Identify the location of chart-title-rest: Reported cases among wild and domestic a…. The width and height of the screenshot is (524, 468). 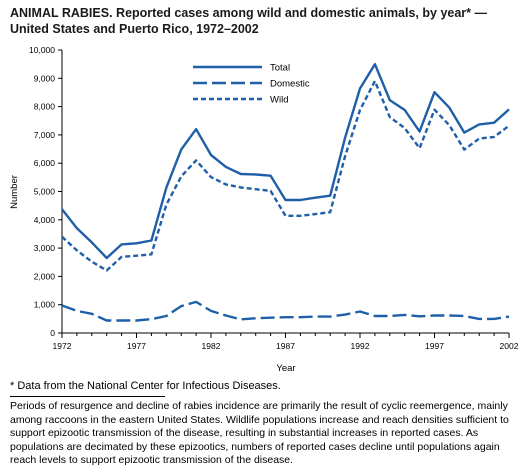
(249, 21).